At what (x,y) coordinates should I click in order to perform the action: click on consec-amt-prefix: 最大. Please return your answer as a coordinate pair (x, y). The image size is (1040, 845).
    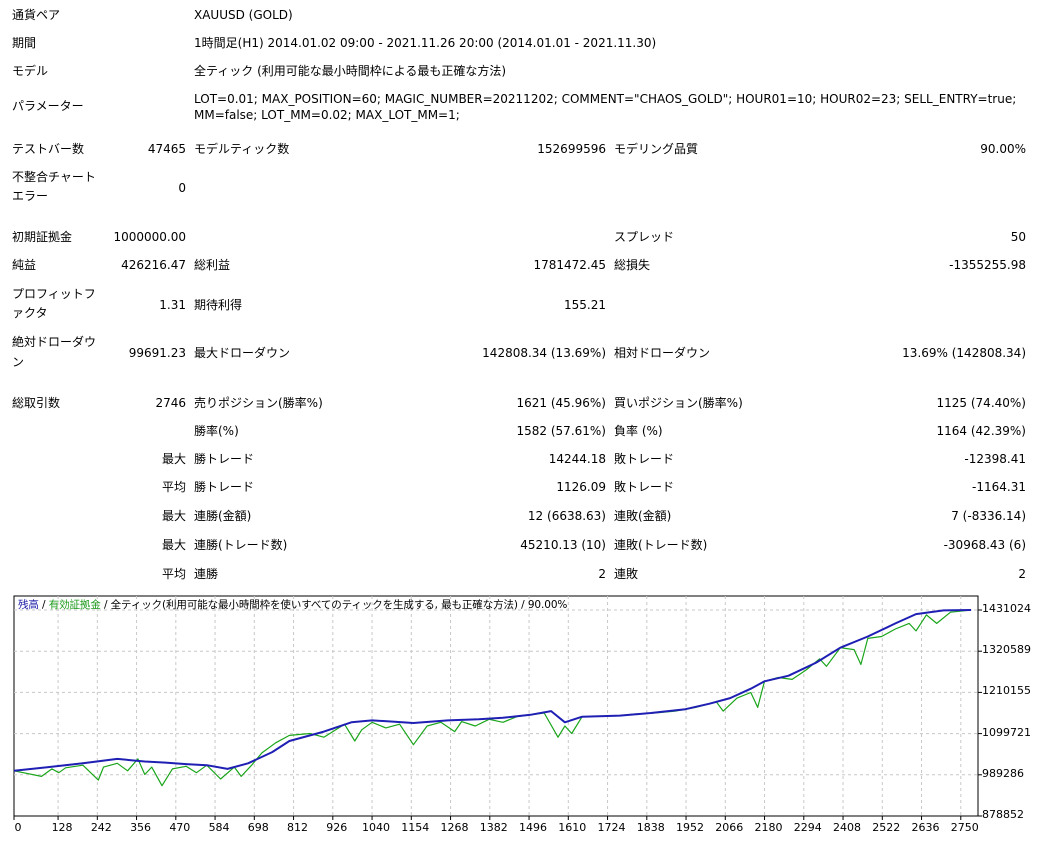
    Looking at the image, I should click on (173, 516).